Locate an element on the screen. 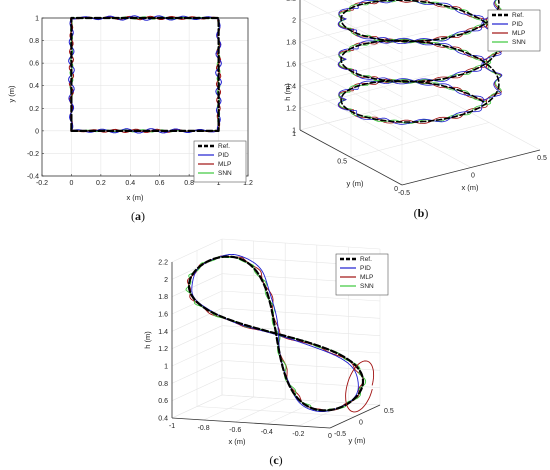 The height and width of the screenshot is (470, 550). panel-c-legend-box is located at coordinates (362, 274).